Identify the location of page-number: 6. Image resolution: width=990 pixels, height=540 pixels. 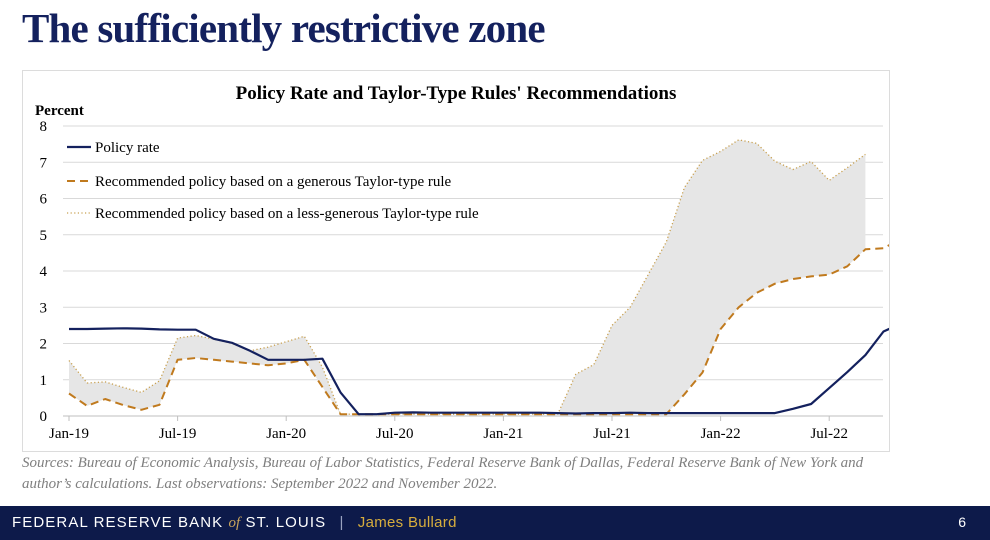
(962, 522).